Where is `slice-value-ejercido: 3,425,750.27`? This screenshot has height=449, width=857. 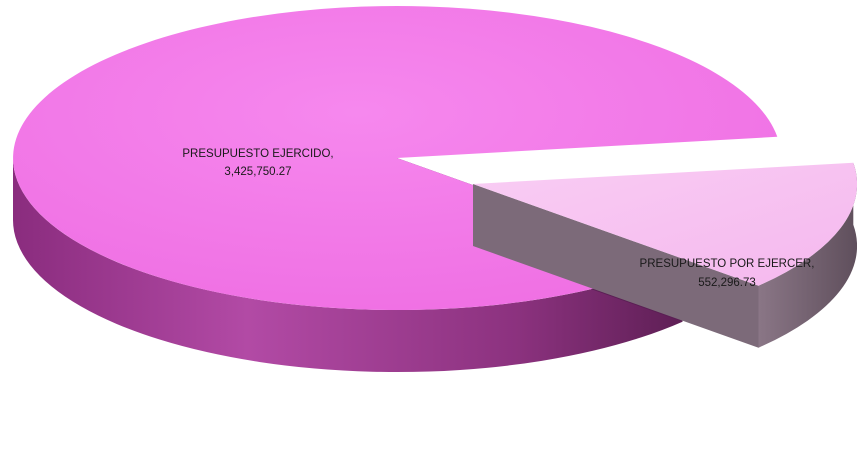
slice-value-ejercido: 3,425,750.27 is located at coordinates (257, 172).